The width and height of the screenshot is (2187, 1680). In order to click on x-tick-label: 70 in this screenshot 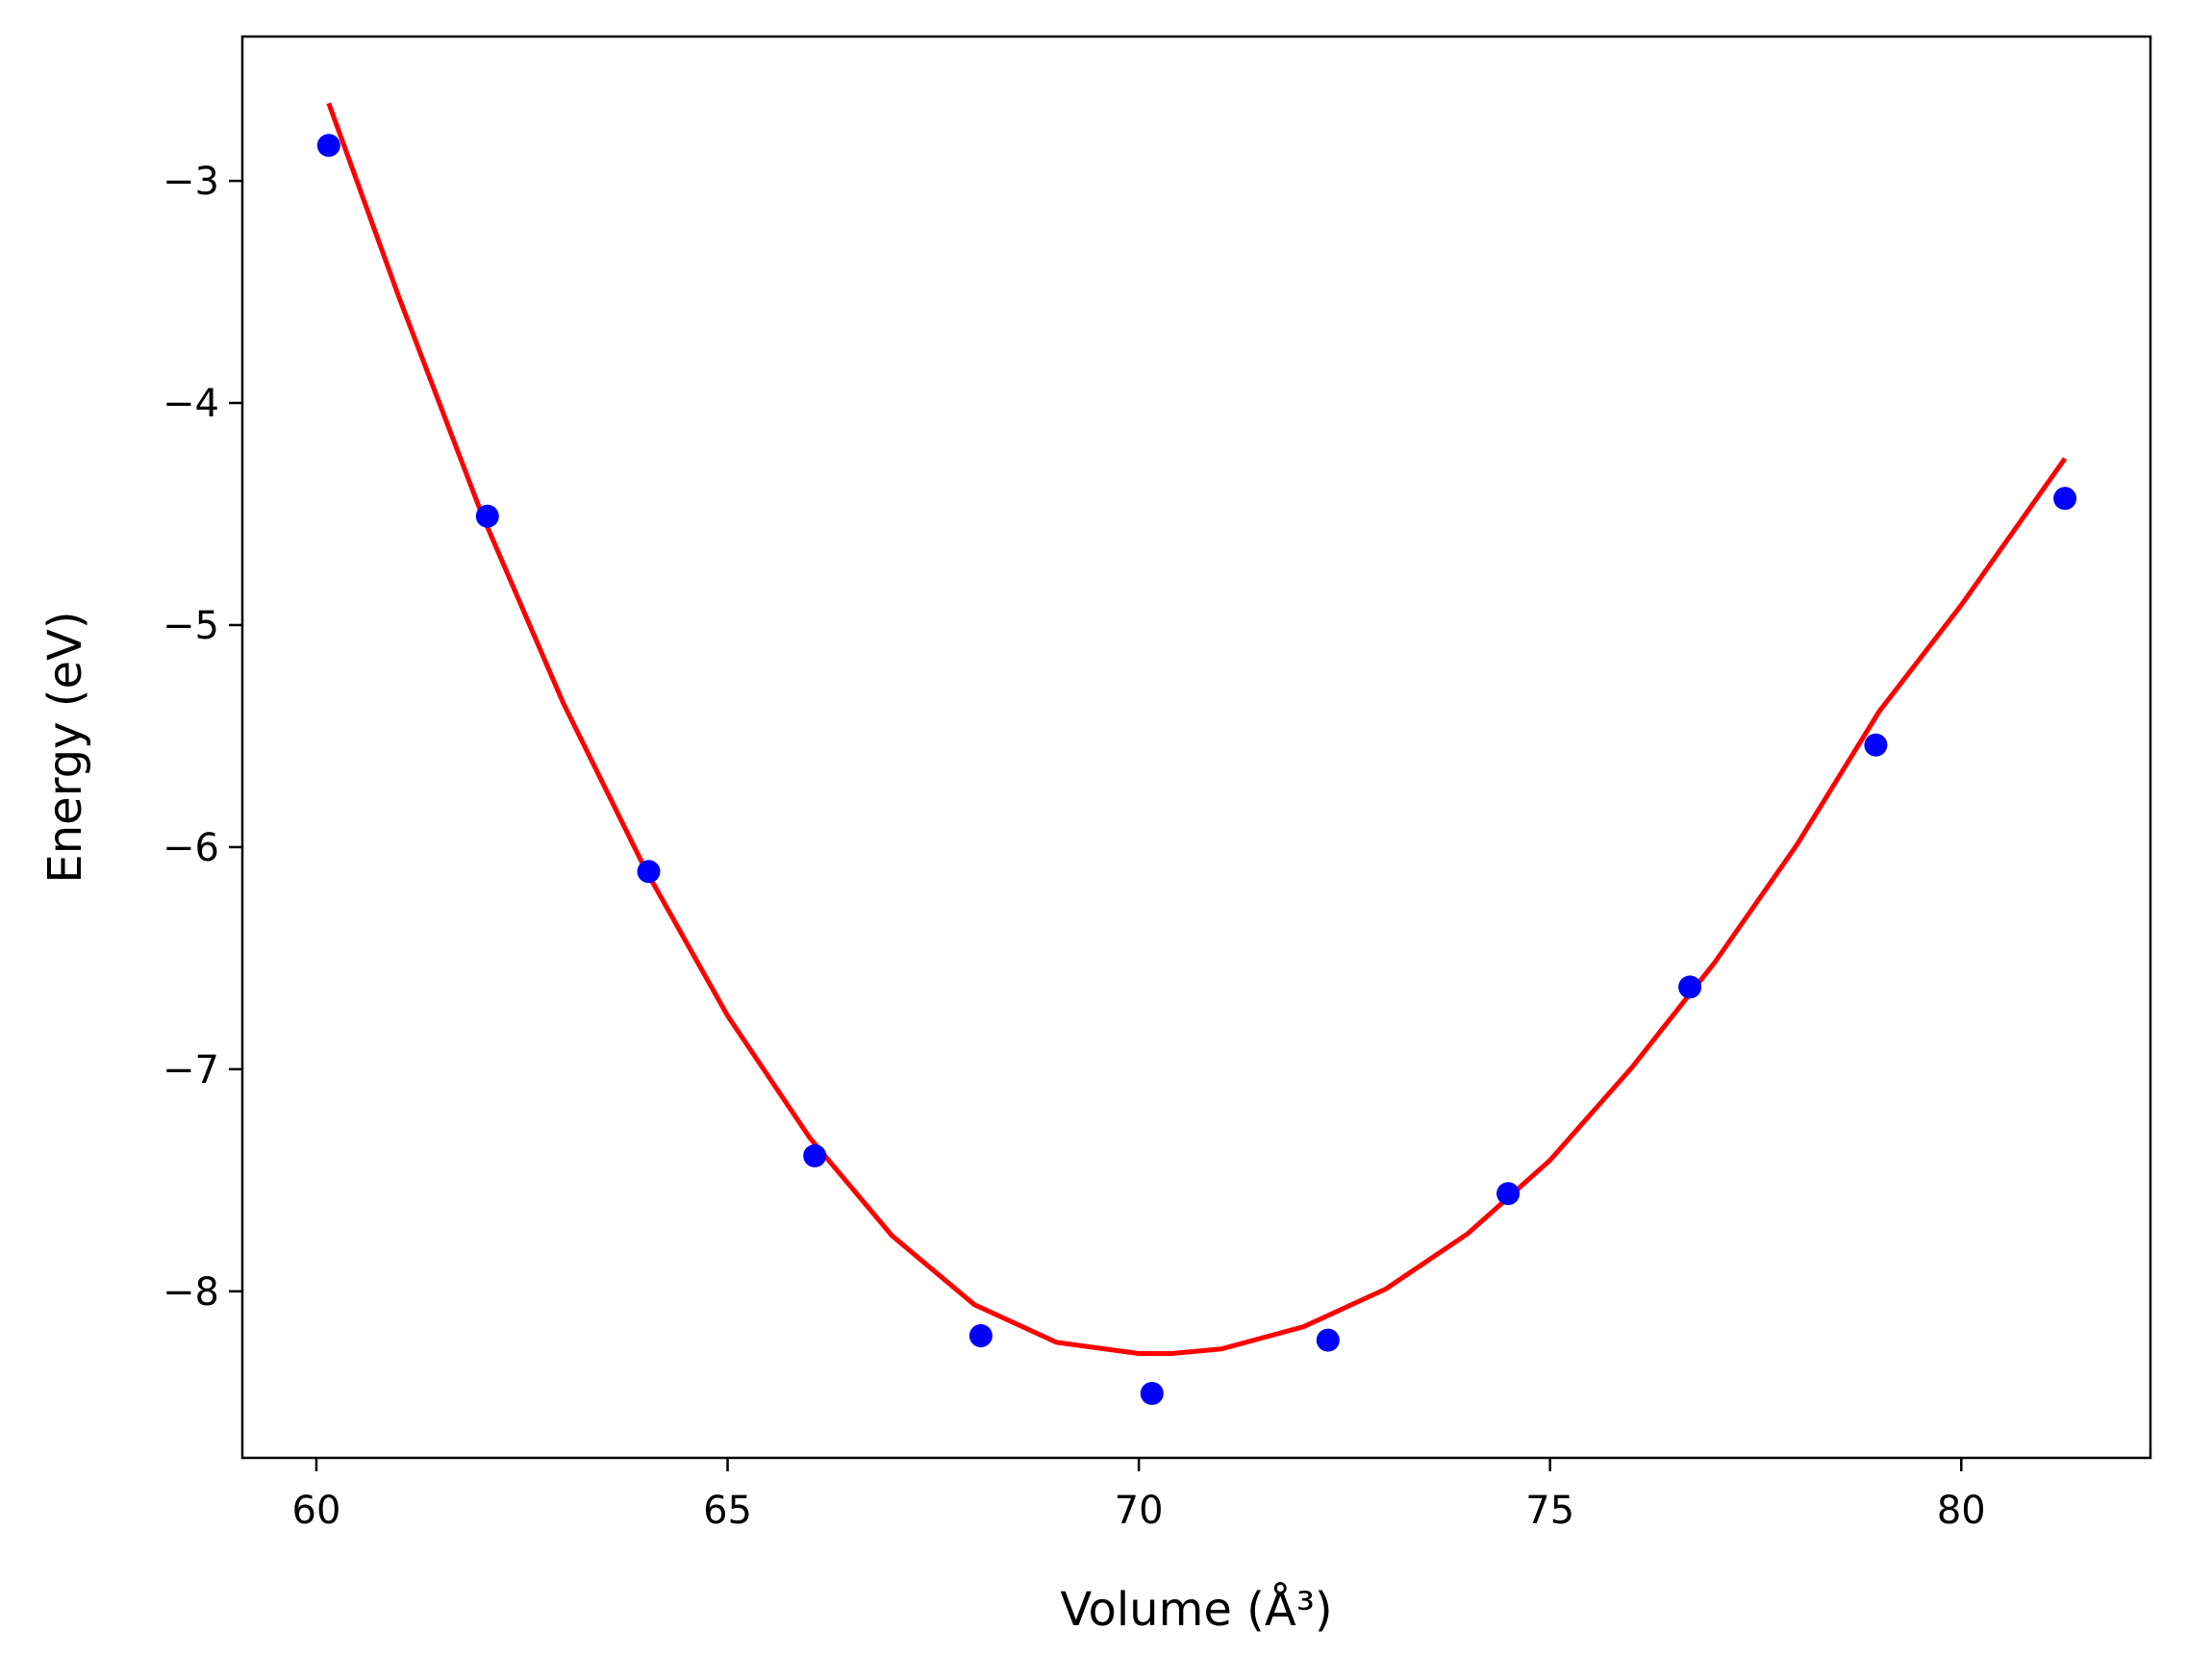, I will do `click(1139, 1511)`.